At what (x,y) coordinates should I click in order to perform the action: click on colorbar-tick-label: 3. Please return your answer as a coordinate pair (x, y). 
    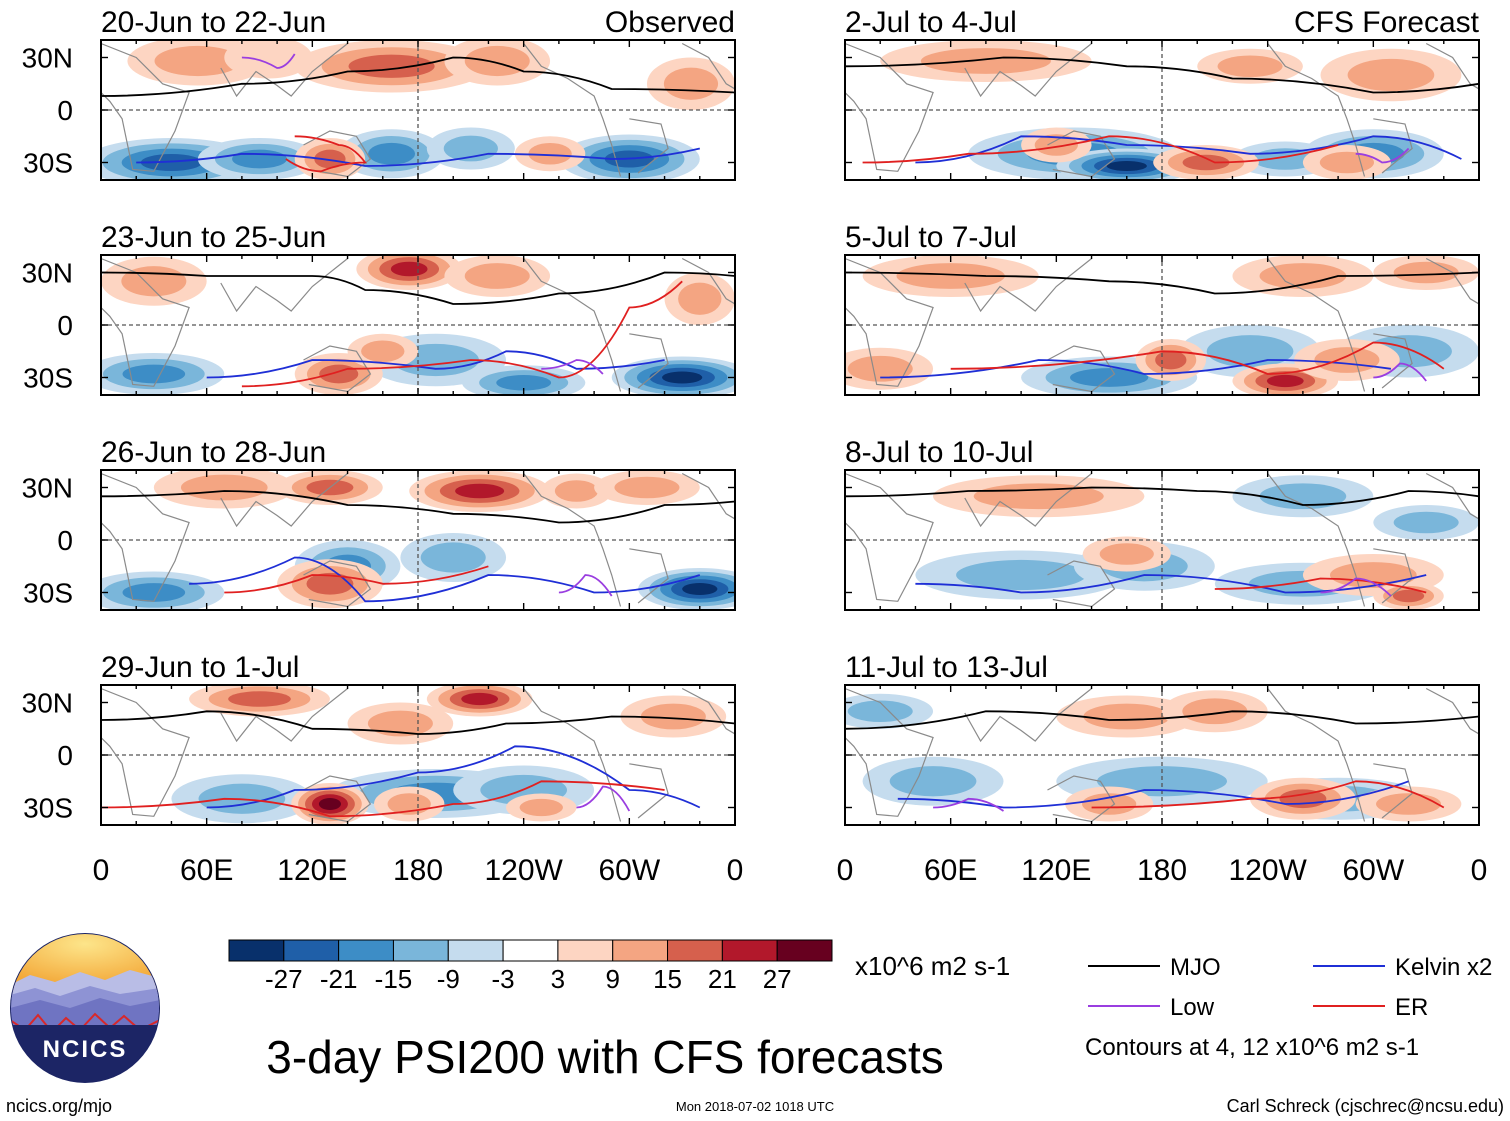
    Looking at the image, I should click on (558, 979).